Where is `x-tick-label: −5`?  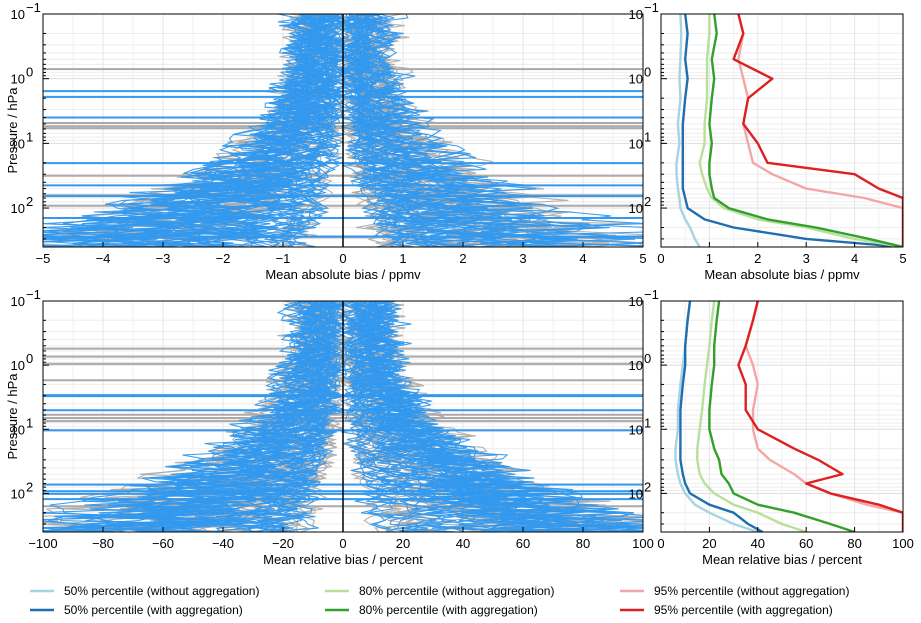 x-tick-label: −5 is located at coordinates (43, 258).